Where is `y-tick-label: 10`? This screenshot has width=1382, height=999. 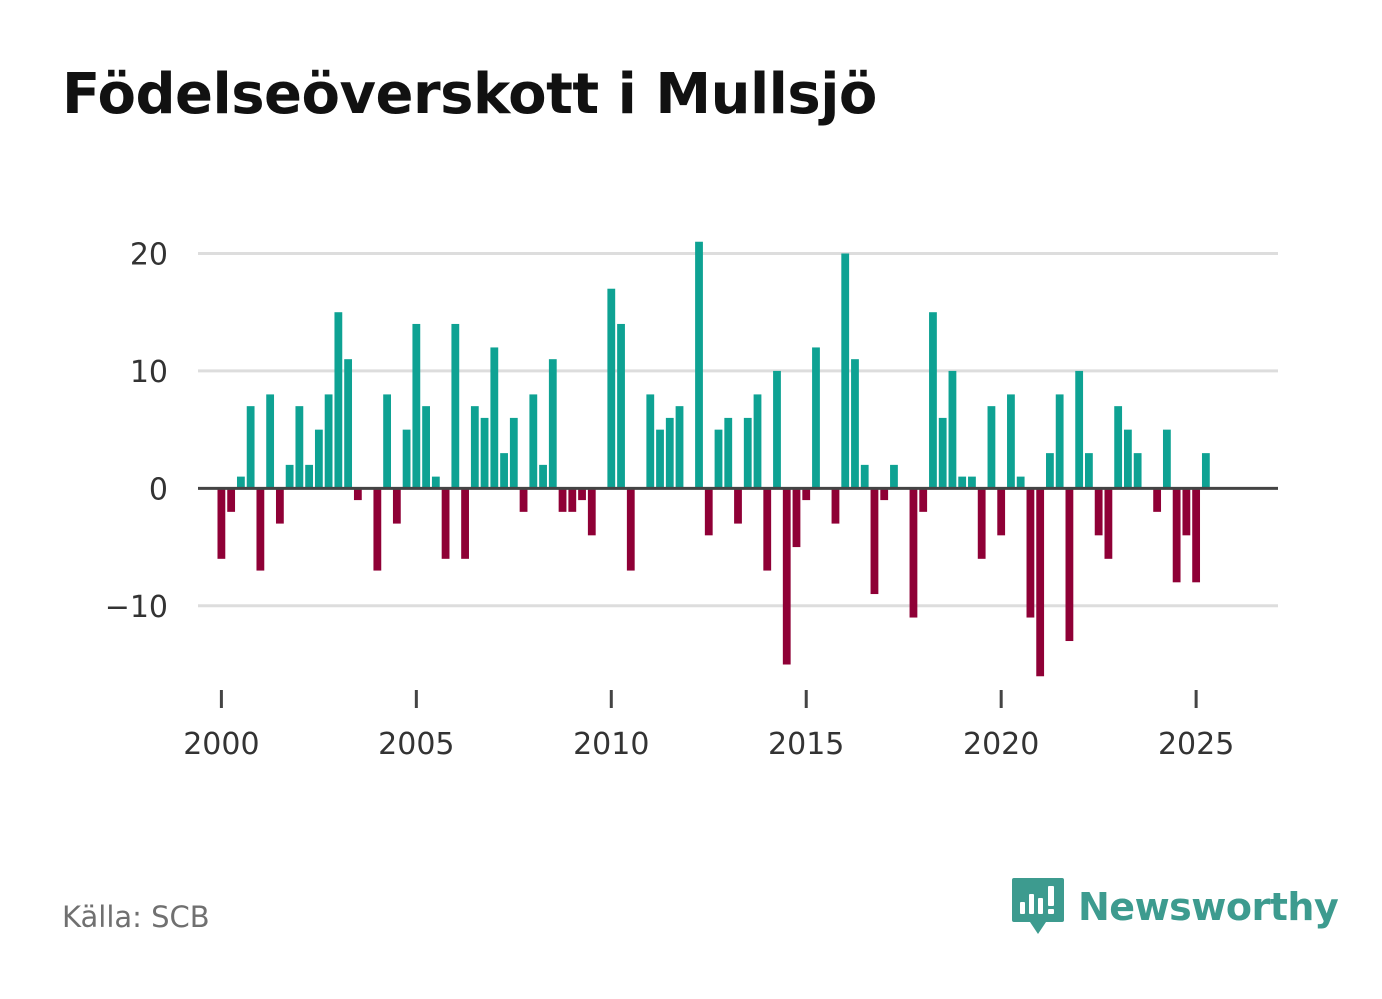 y-tick-label: 10 is located at coordinates (149, 372).